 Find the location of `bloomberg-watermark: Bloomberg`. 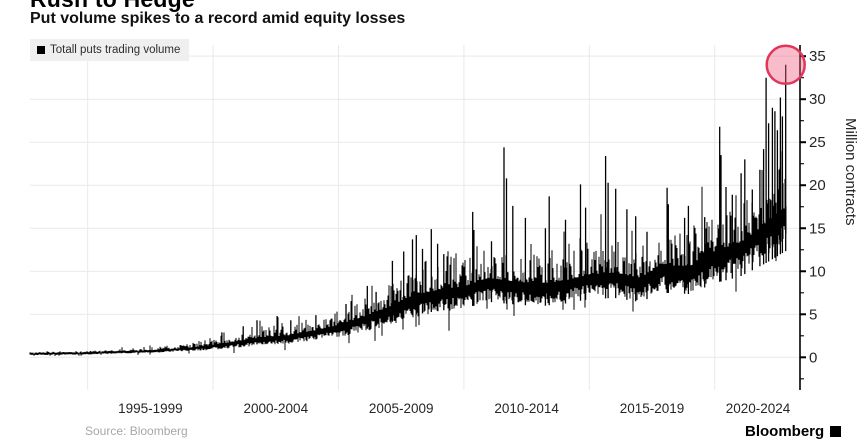

bloomberg-watermark: Bloomberg is located at coordinates (793, 431).